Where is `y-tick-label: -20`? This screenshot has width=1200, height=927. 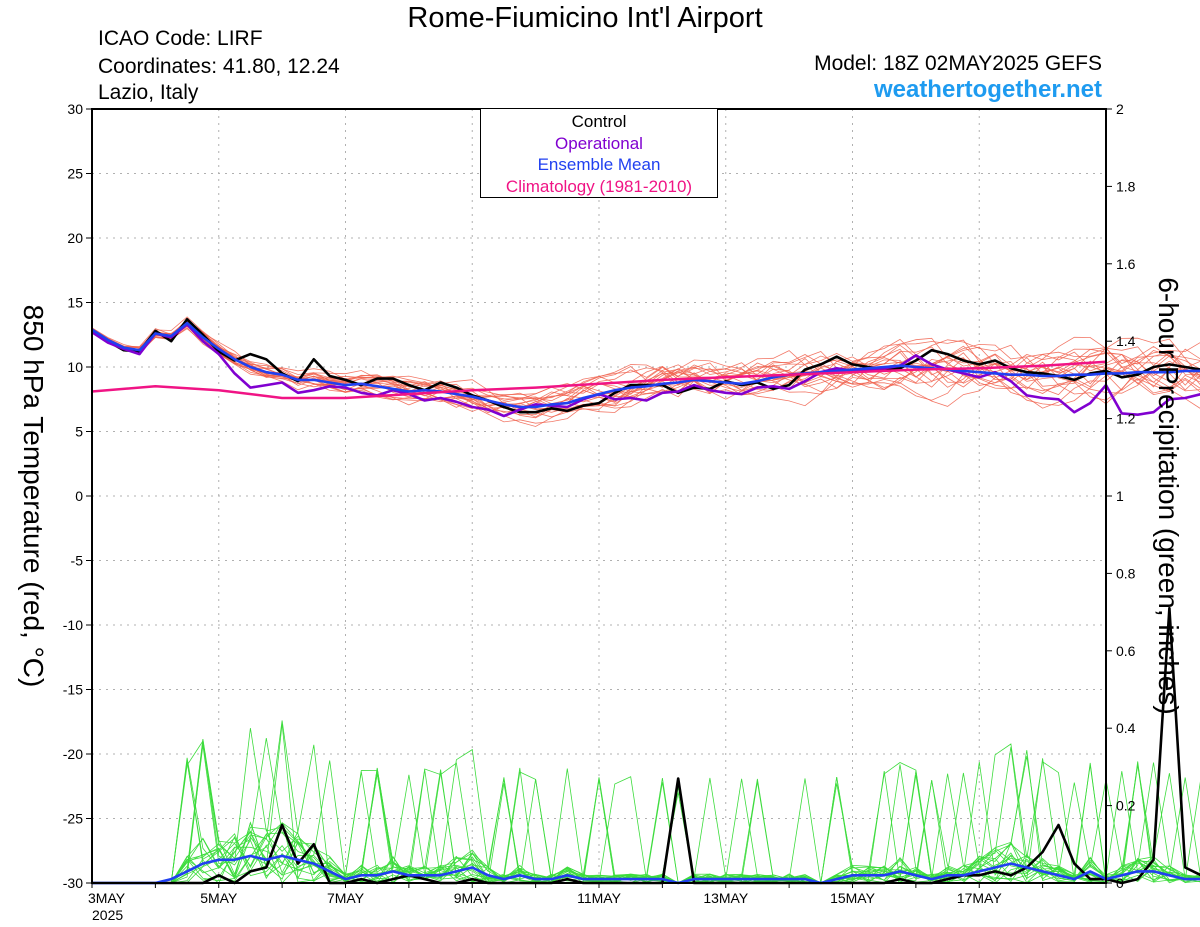
y-tick-label: -20 is located at coordinates (73, 754).